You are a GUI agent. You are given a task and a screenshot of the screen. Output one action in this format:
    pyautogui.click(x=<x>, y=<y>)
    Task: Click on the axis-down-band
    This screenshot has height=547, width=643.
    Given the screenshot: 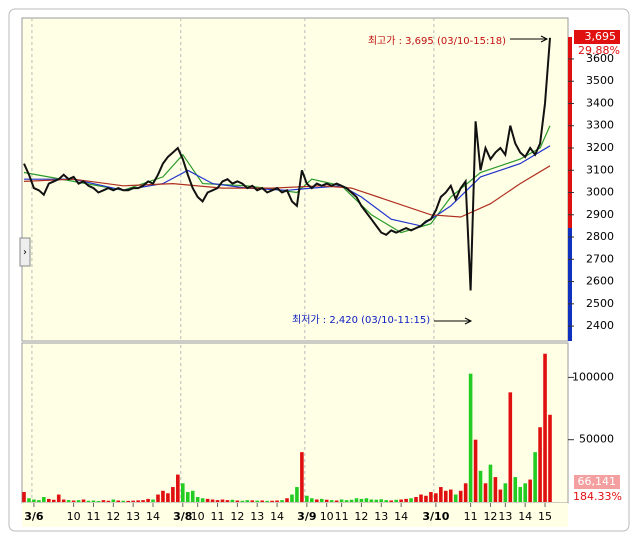 What is the action you would take?
    pyautogui.click(x=570, y=284)
    